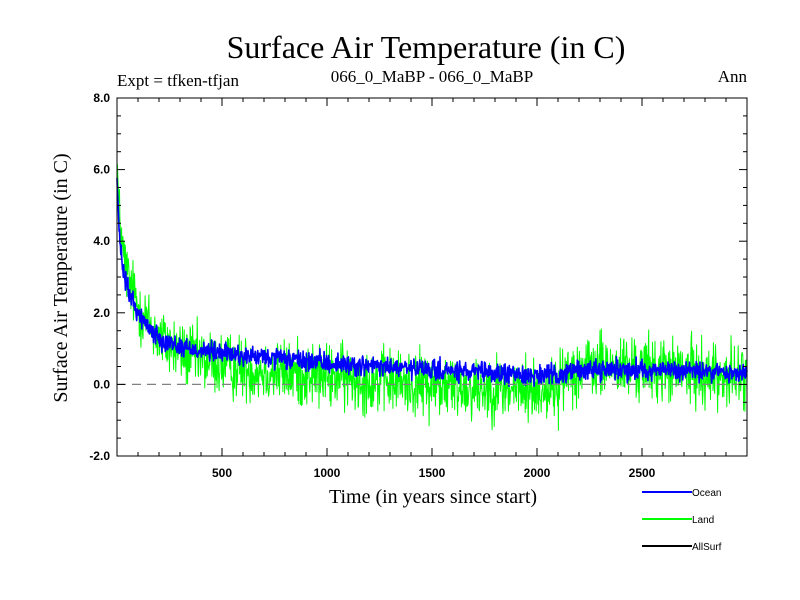 Image resolution: width=800 pixels, height=600 pixels. I want to click on x-tick-label: 1000, so click(327, 473).